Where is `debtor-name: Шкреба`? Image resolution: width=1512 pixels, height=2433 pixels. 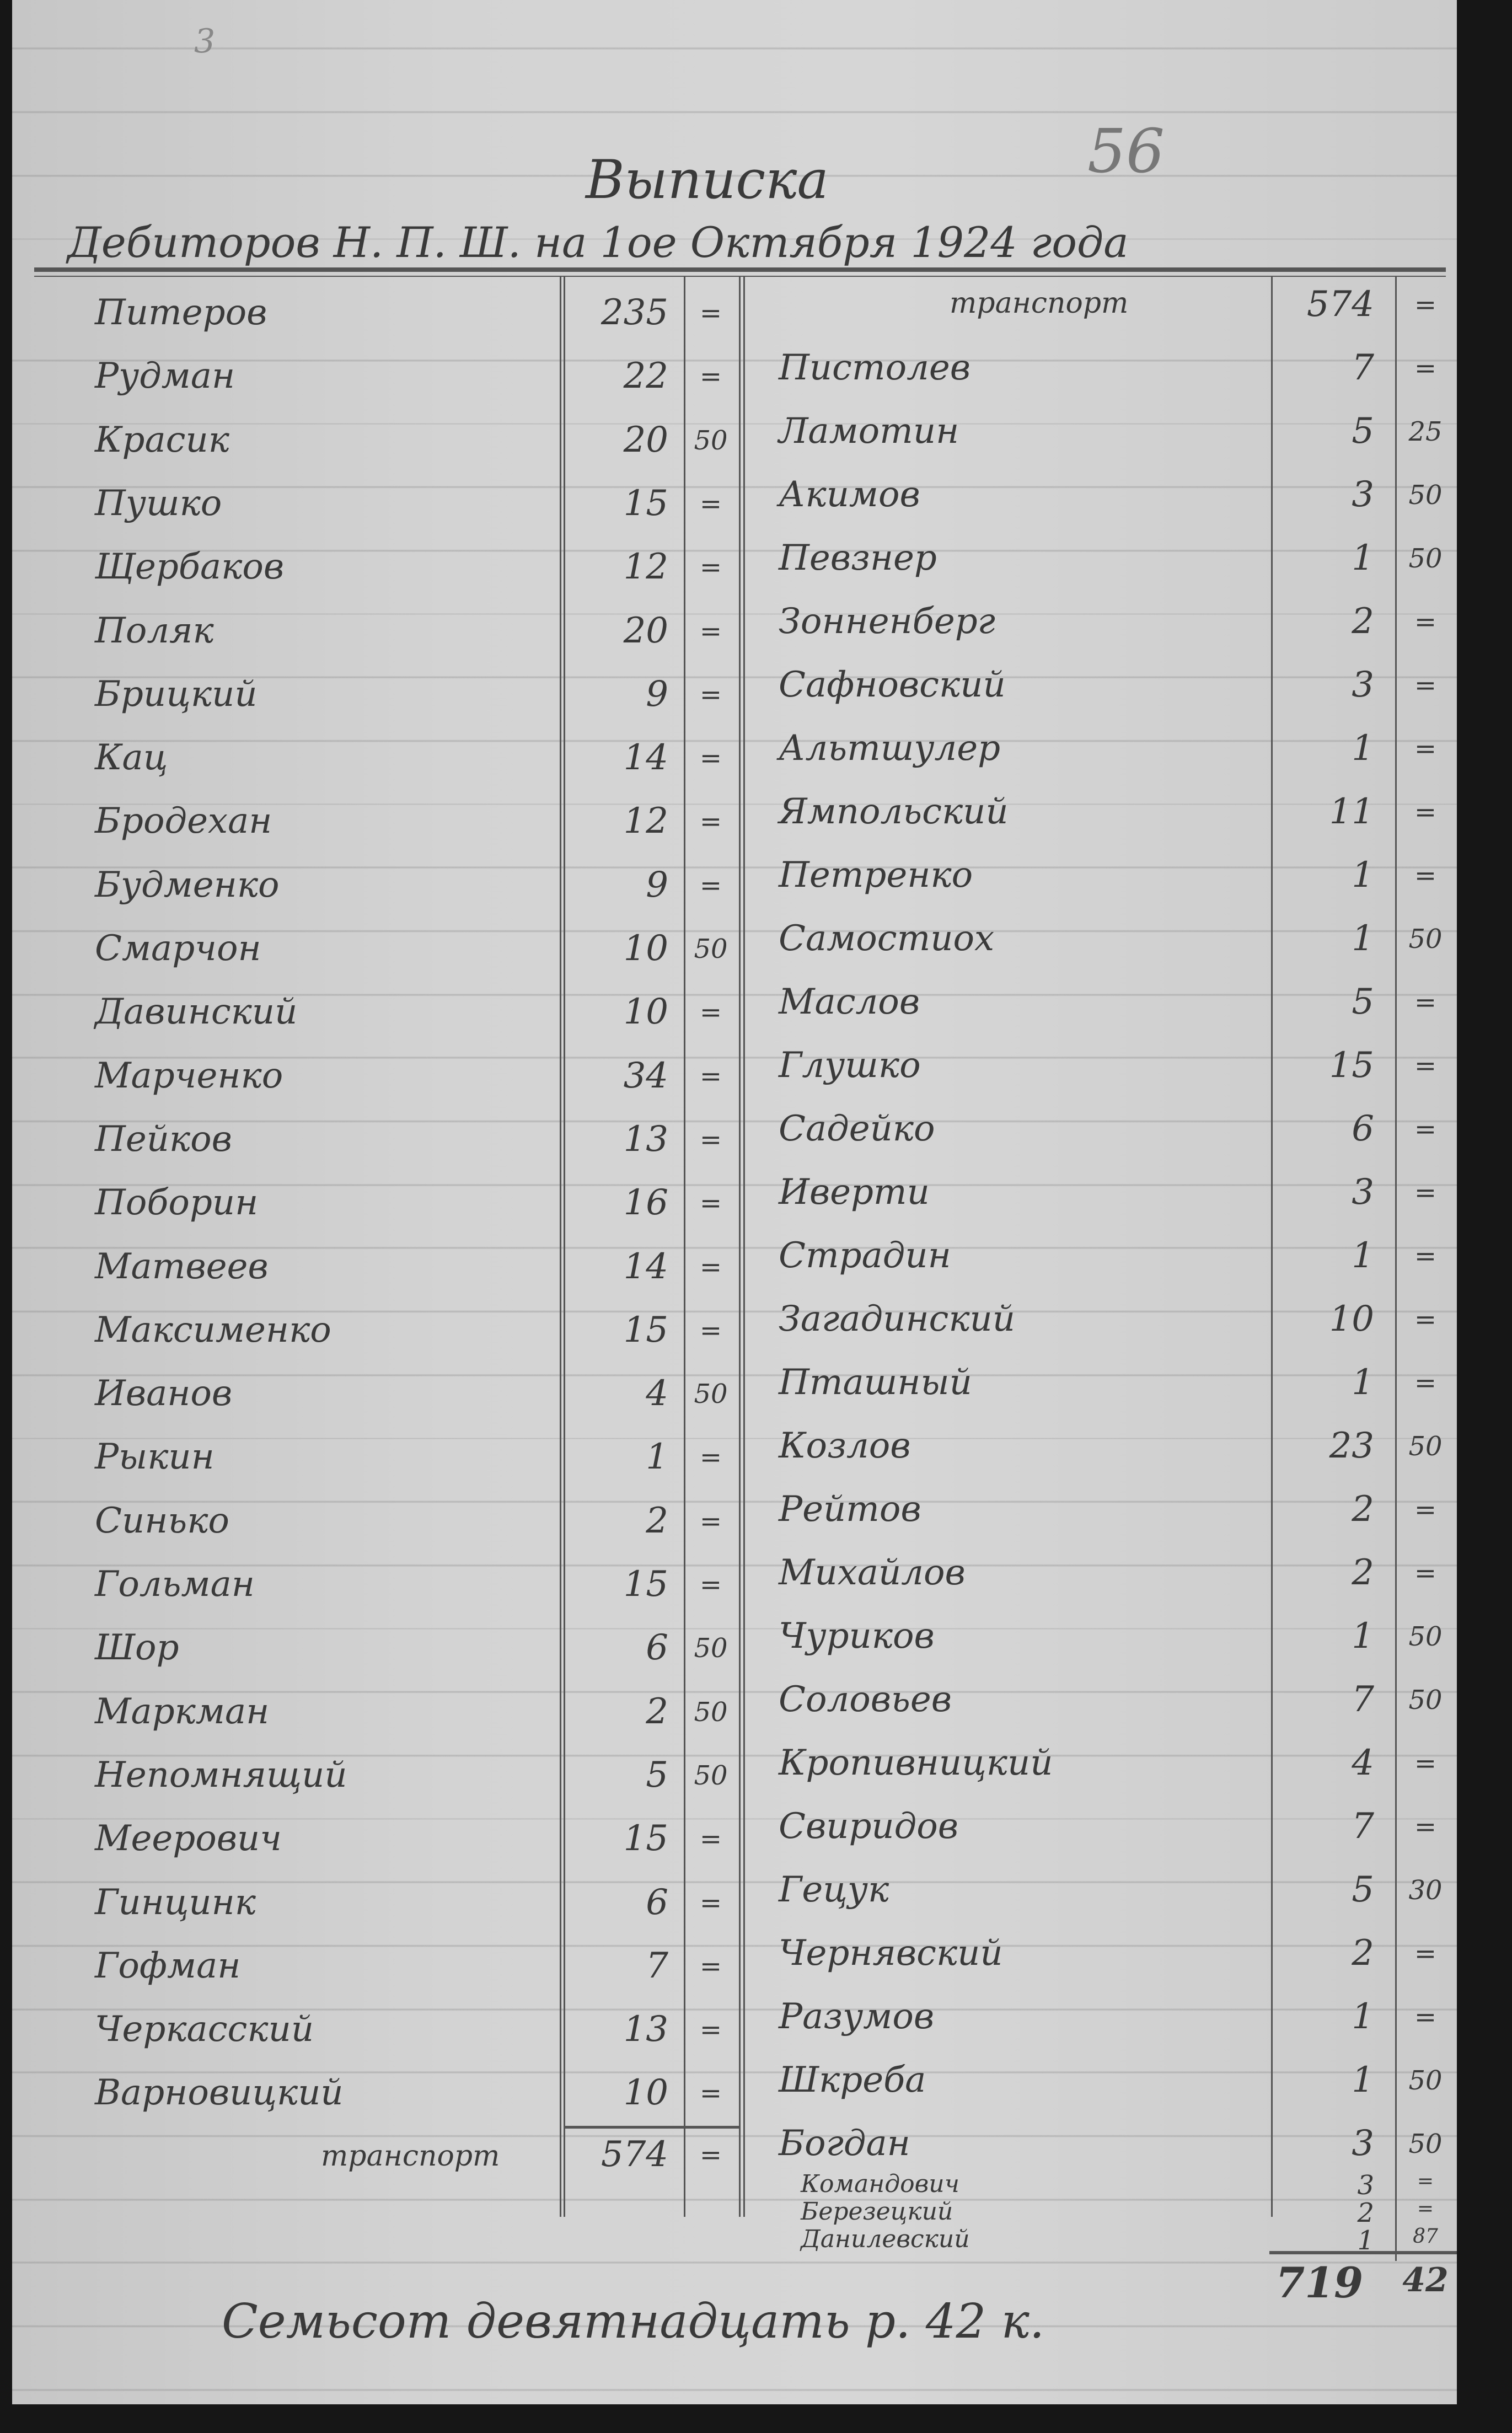 debtor-name: Шкреба is located at coordinates (852, 2080).